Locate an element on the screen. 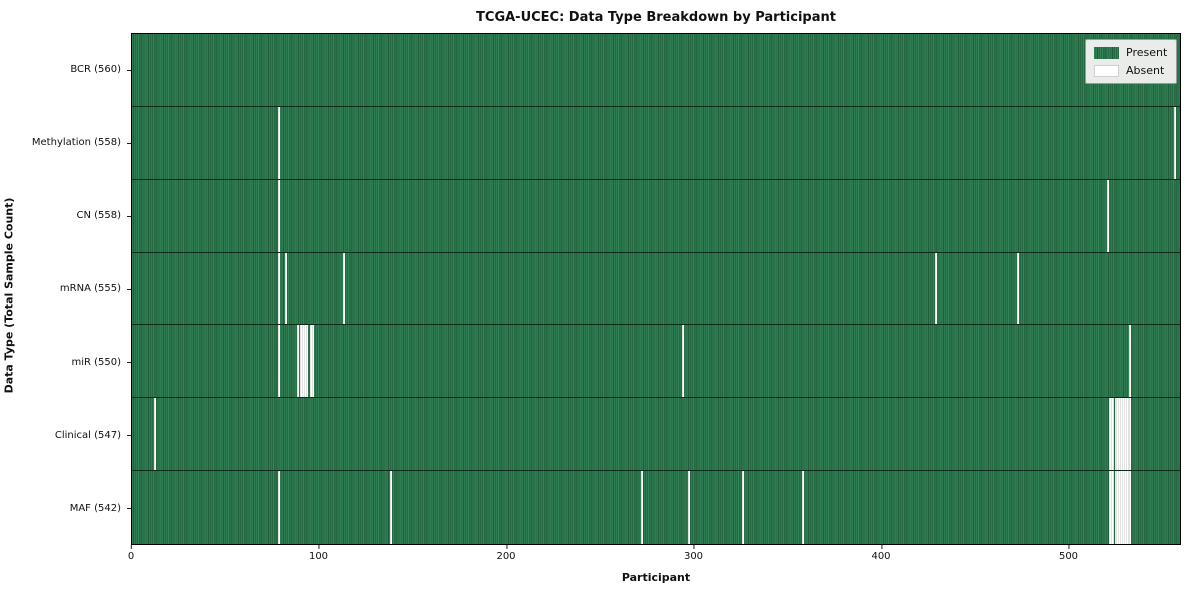  heatmap-row-mir is located at coordinates (656, 362).